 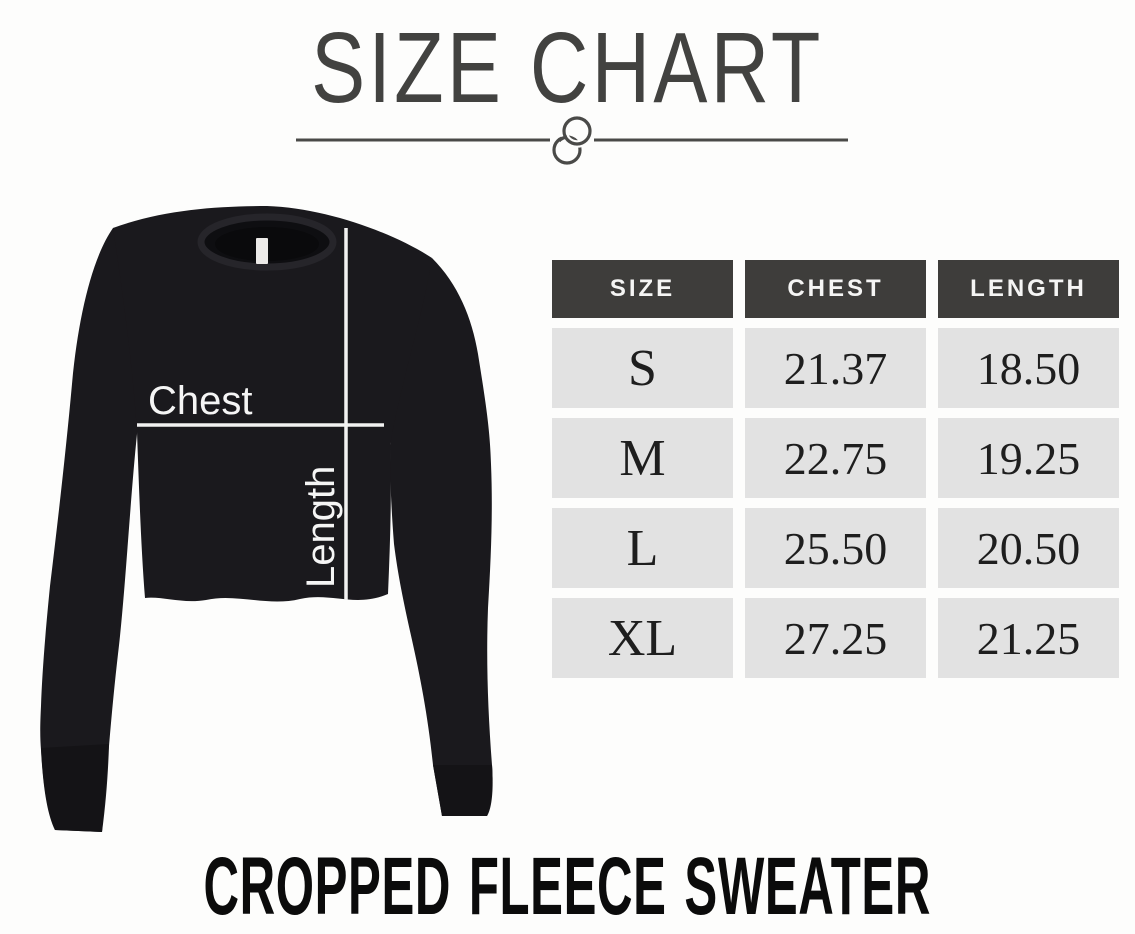 I want to click on size-cell-row2: M, so click(x=642, y=458).